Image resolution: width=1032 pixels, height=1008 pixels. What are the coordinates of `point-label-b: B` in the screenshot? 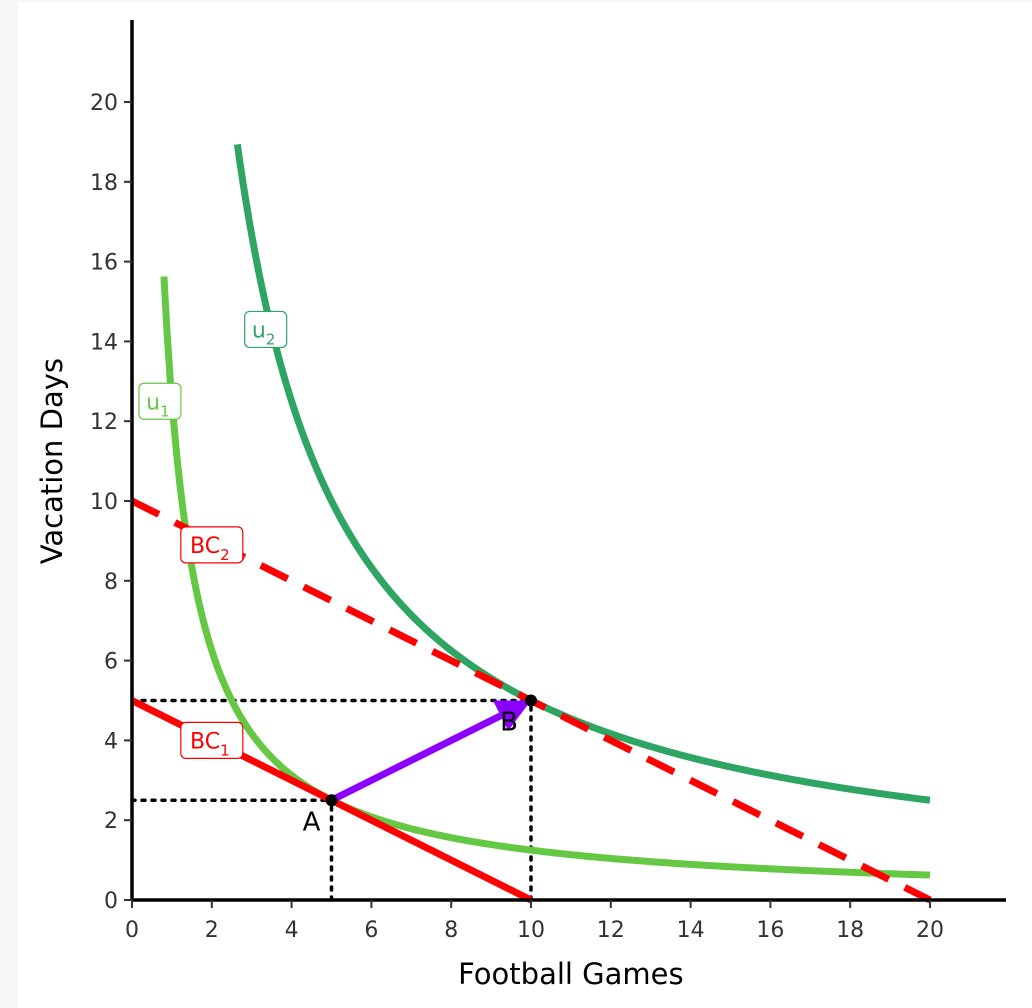 It's located at (509, 723).